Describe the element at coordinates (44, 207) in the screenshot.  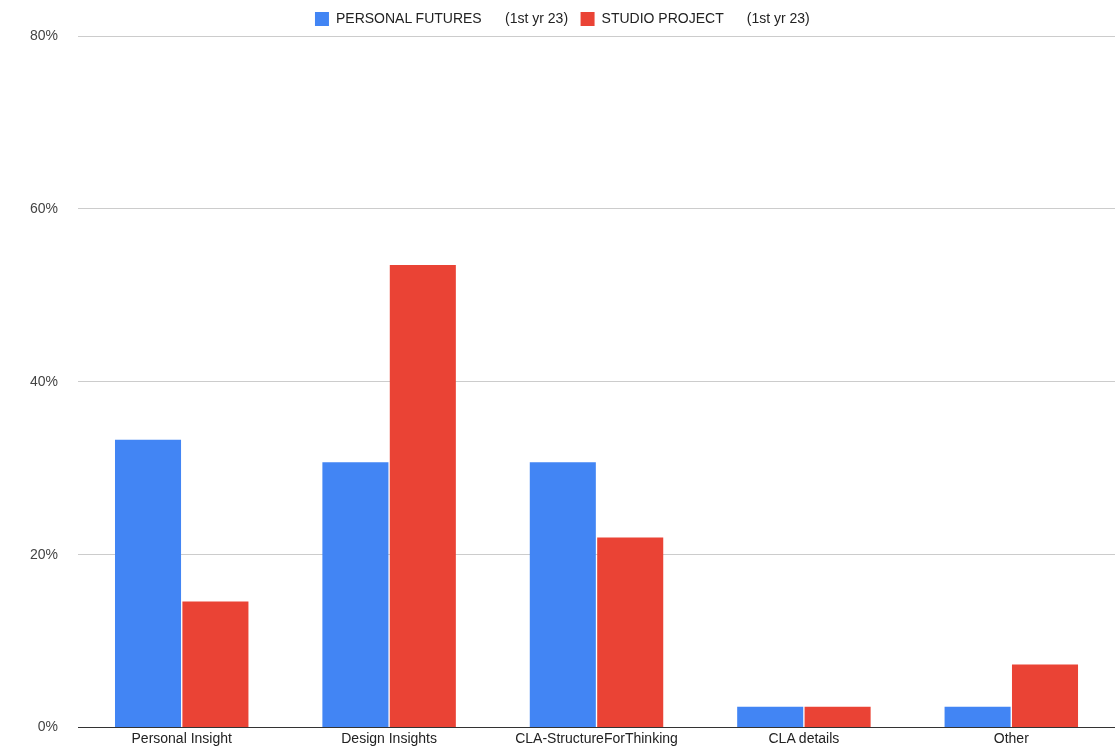
I see `y-tick-label: 60%` at that location.